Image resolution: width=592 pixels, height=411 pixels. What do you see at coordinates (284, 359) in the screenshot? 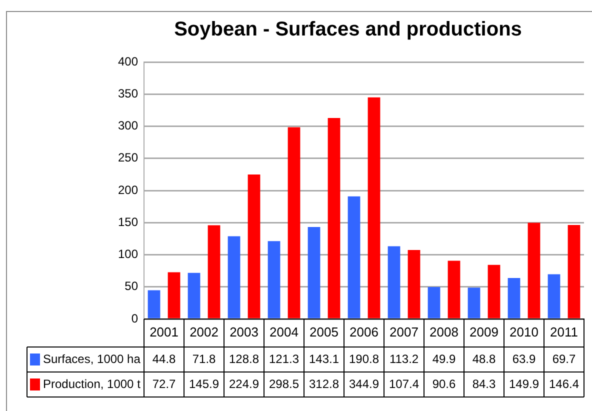
I see `data-label: 121.3` at bounding box center [284, 359].